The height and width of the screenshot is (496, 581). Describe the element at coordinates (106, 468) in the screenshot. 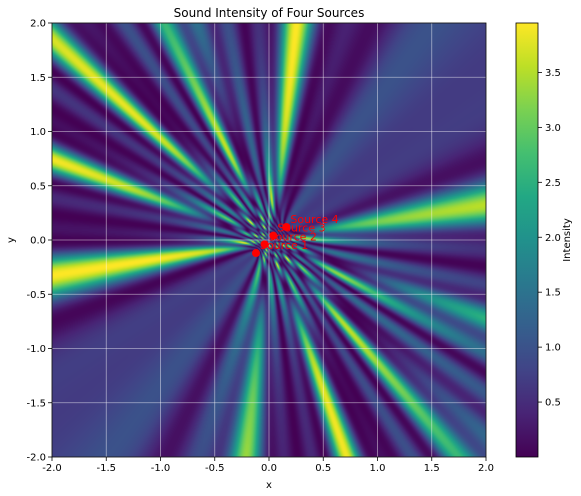

I see `x-tick-label: -1.5` at that location.